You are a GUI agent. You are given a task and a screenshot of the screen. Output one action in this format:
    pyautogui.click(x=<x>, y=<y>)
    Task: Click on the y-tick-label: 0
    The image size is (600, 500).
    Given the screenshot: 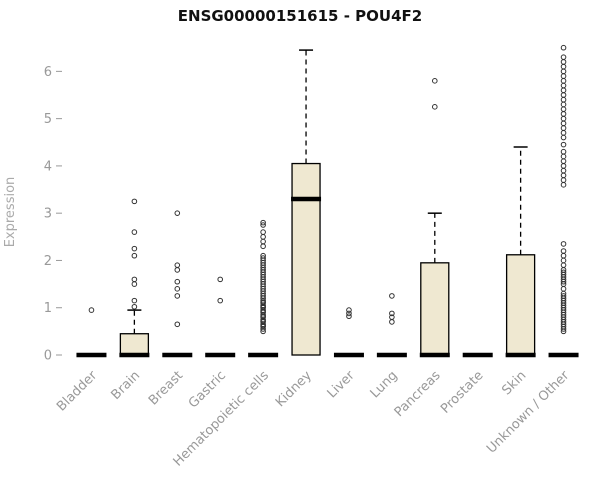 What is the action you would take?
    pyautogui.click(x=48, y=356)
    